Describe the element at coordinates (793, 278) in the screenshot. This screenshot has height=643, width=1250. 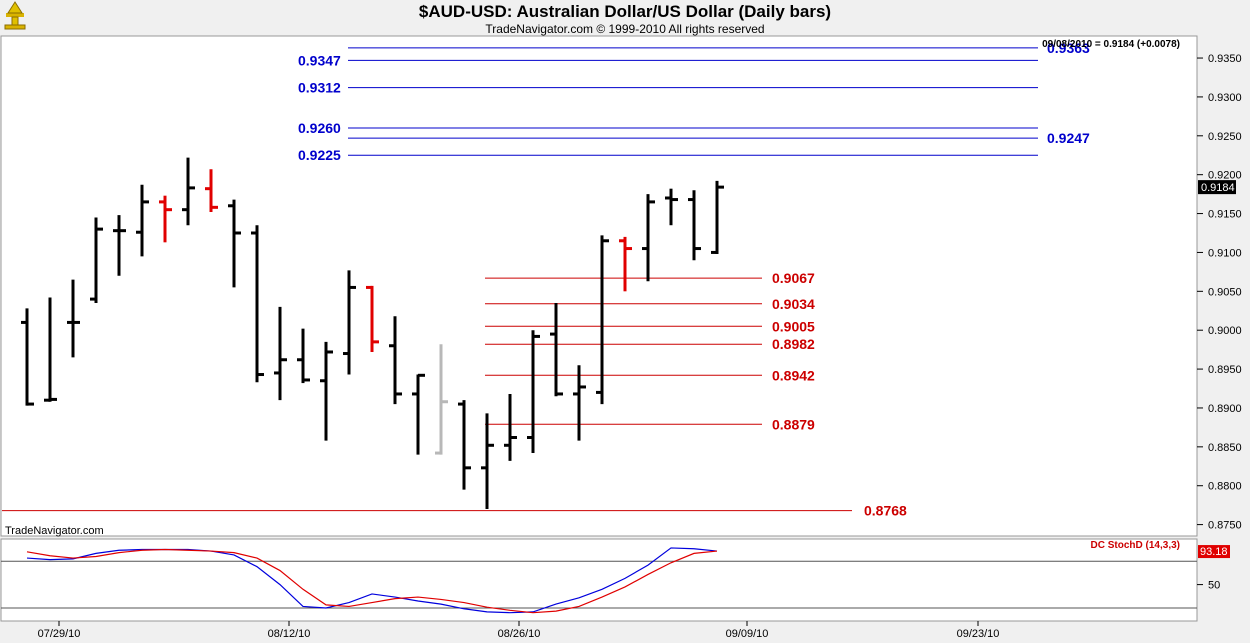
I see `support-label: 0.9067` at that location.